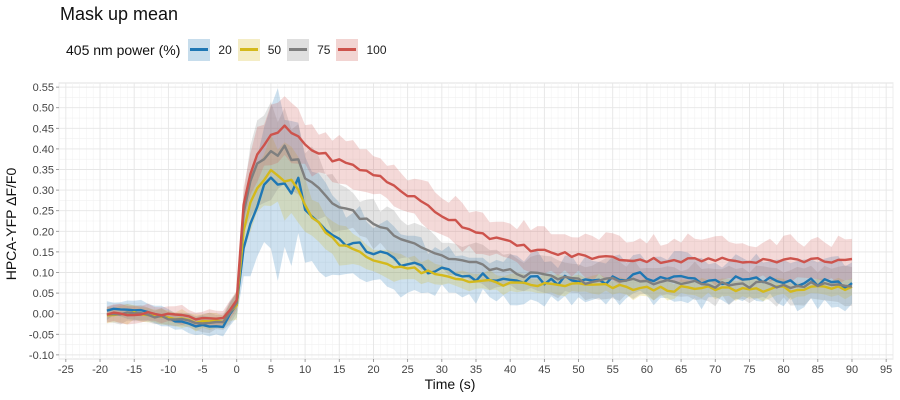 This screenshot has width=900, height=400. I want to click on legend: 405 nm power (%) 20 50 75 100, so click(229, 50).